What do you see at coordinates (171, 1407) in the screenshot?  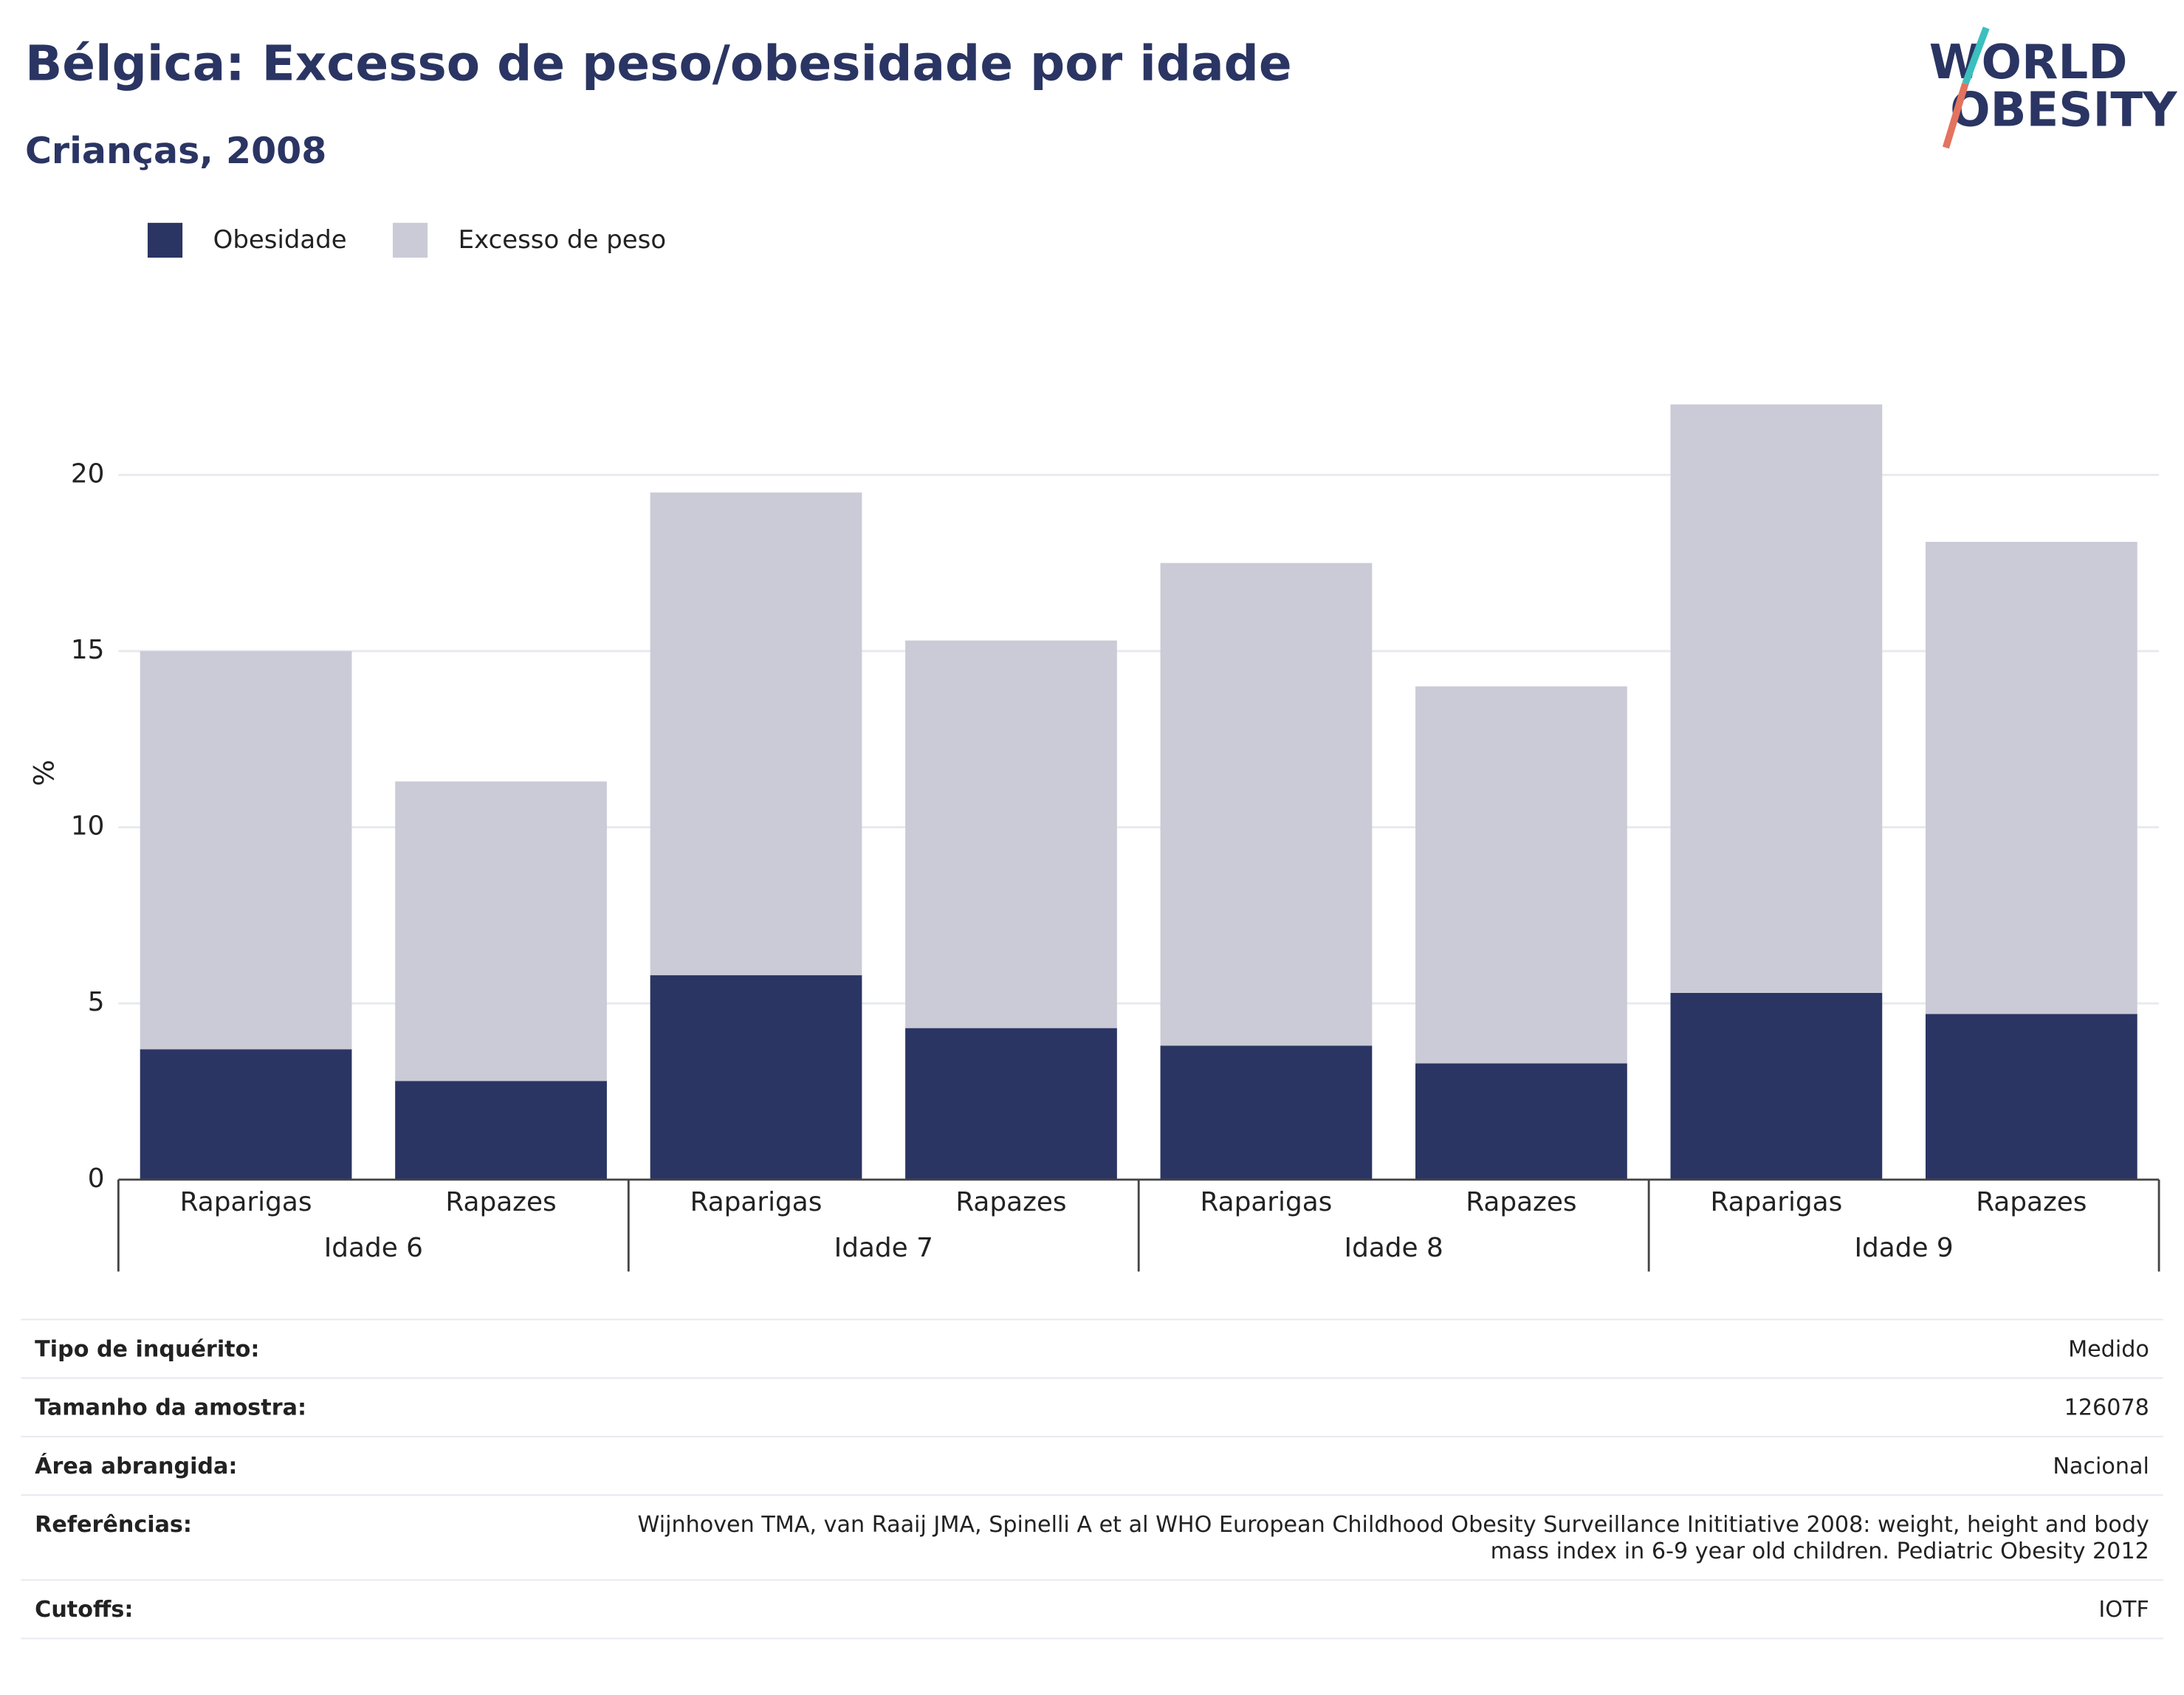 I see `info-text: Tamanho da amostra:` at bounding box center [171, 1407].